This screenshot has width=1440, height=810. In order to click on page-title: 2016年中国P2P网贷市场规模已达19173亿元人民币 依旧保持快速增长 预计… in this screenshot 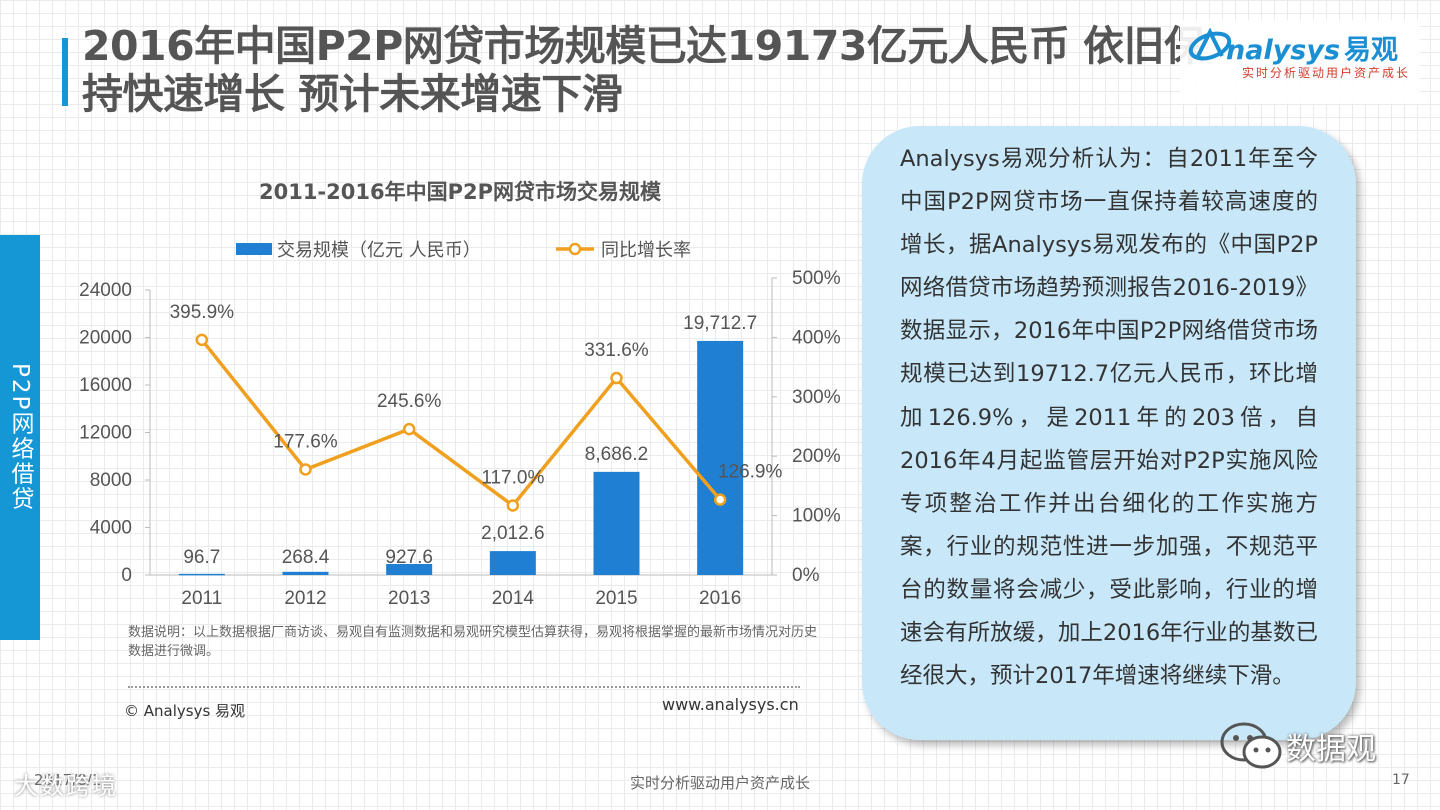, I will do `click(643, 70)`.